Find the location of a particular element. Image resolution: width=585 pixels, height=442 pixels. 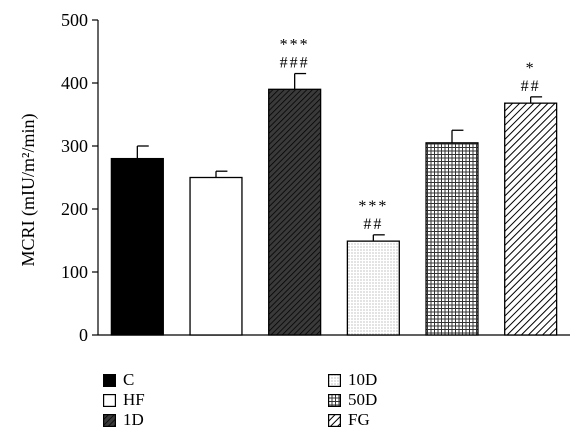

bar-fg is located at coordinates (531, 219).